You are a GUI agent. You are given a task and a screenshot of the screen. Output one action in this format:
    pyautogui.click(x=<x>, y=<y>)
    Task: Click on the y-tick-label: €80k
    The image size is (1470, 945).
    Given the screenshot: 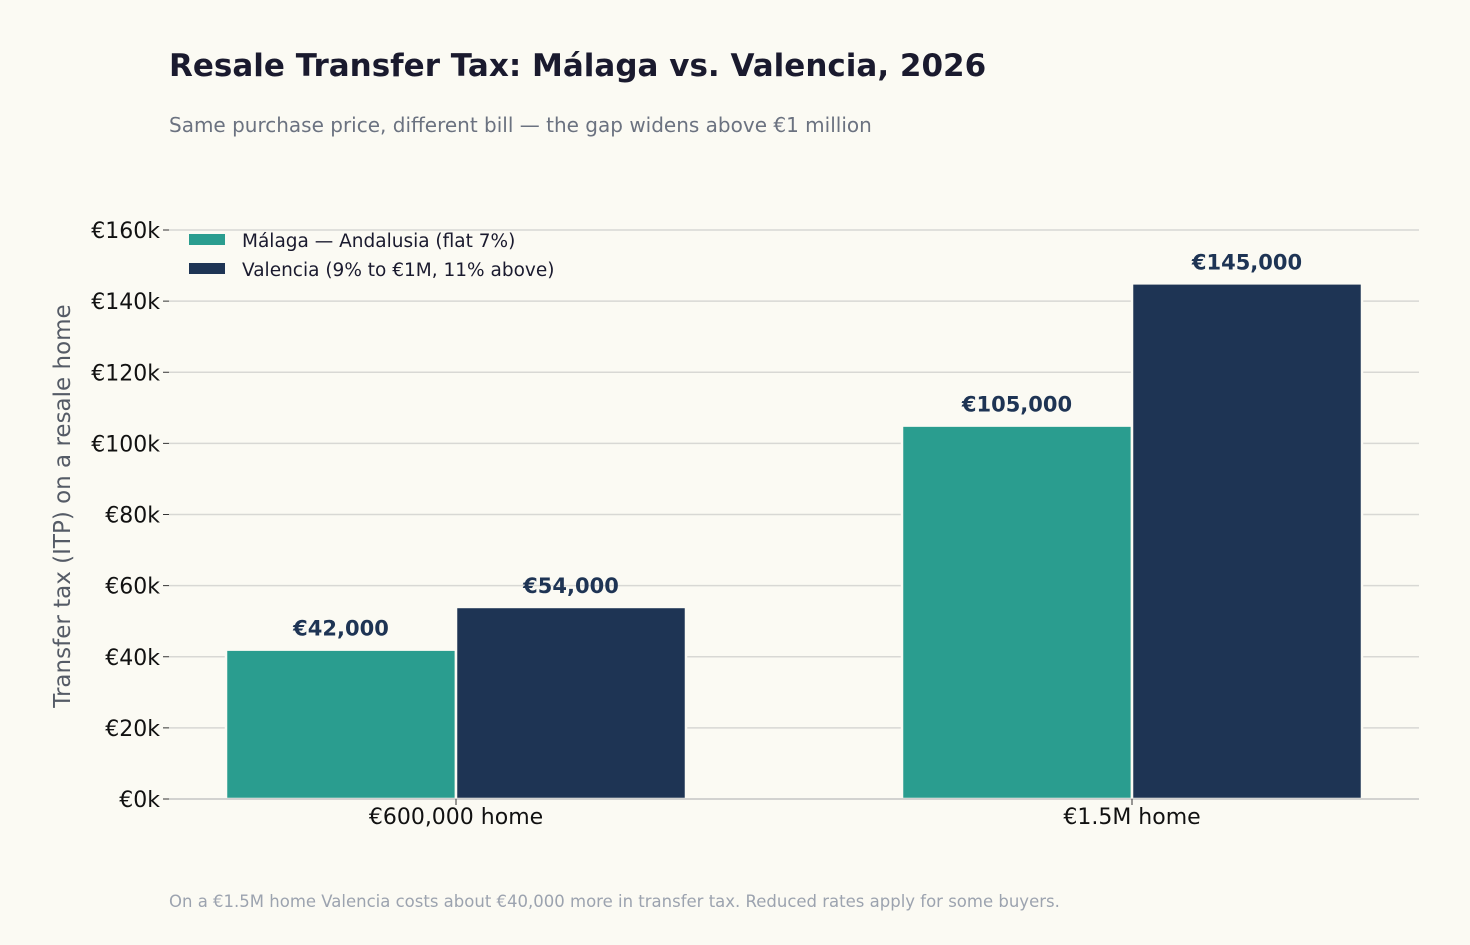 What is the action you would take?
    pyautogui.click(x=132, y=516)
    